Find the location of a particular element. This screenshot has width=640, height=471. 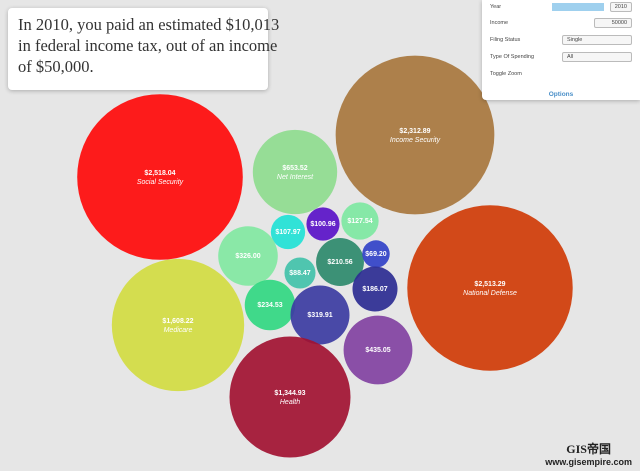

spending-row: Type Of Spending All is located at coordinates (561, 57).